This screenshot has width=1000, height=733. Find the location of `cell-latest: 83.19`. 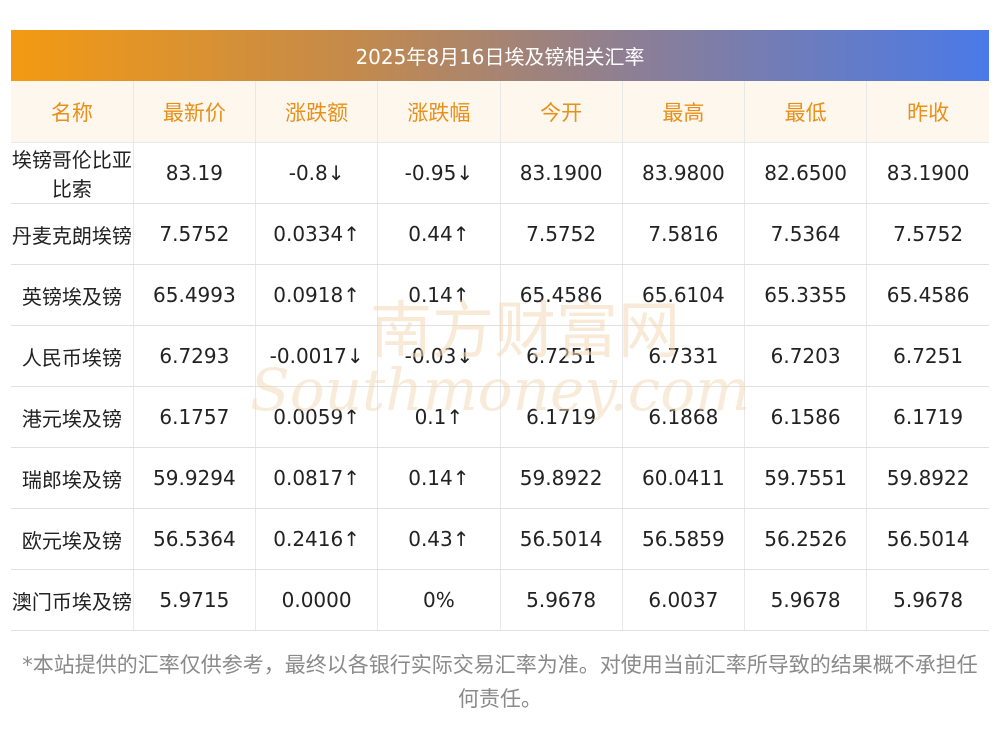

cell-latest: 83.19 is located at coordinates (195, 173).